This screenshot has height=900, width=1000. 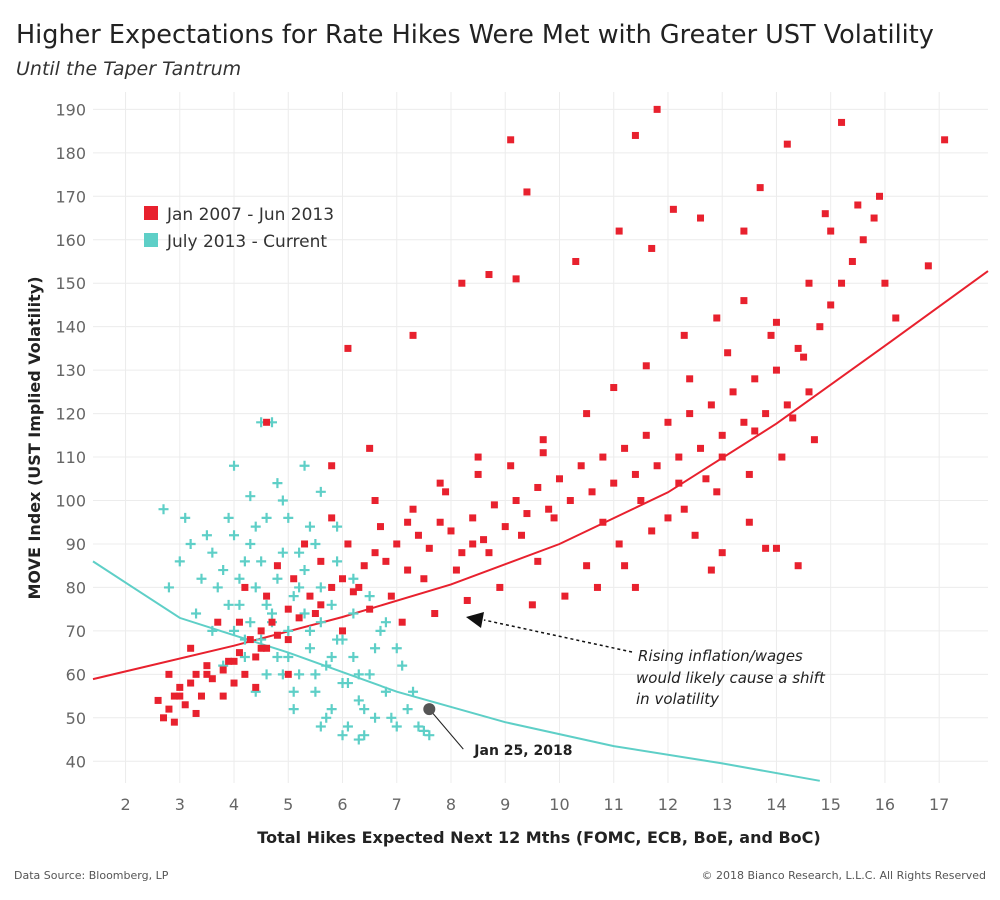 I want to click on annotation-line-3: in volatility, so click(x=678, y=699).